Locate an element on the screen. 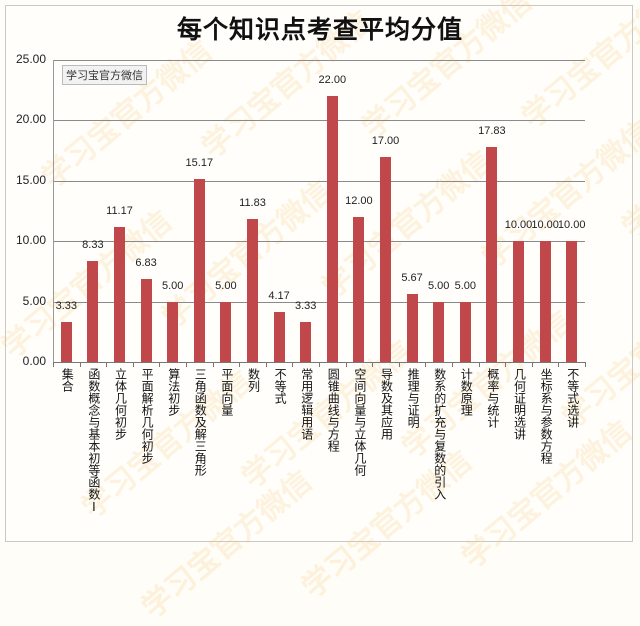  bar-value-label: 17.00 is located at coordinates (385, 140).